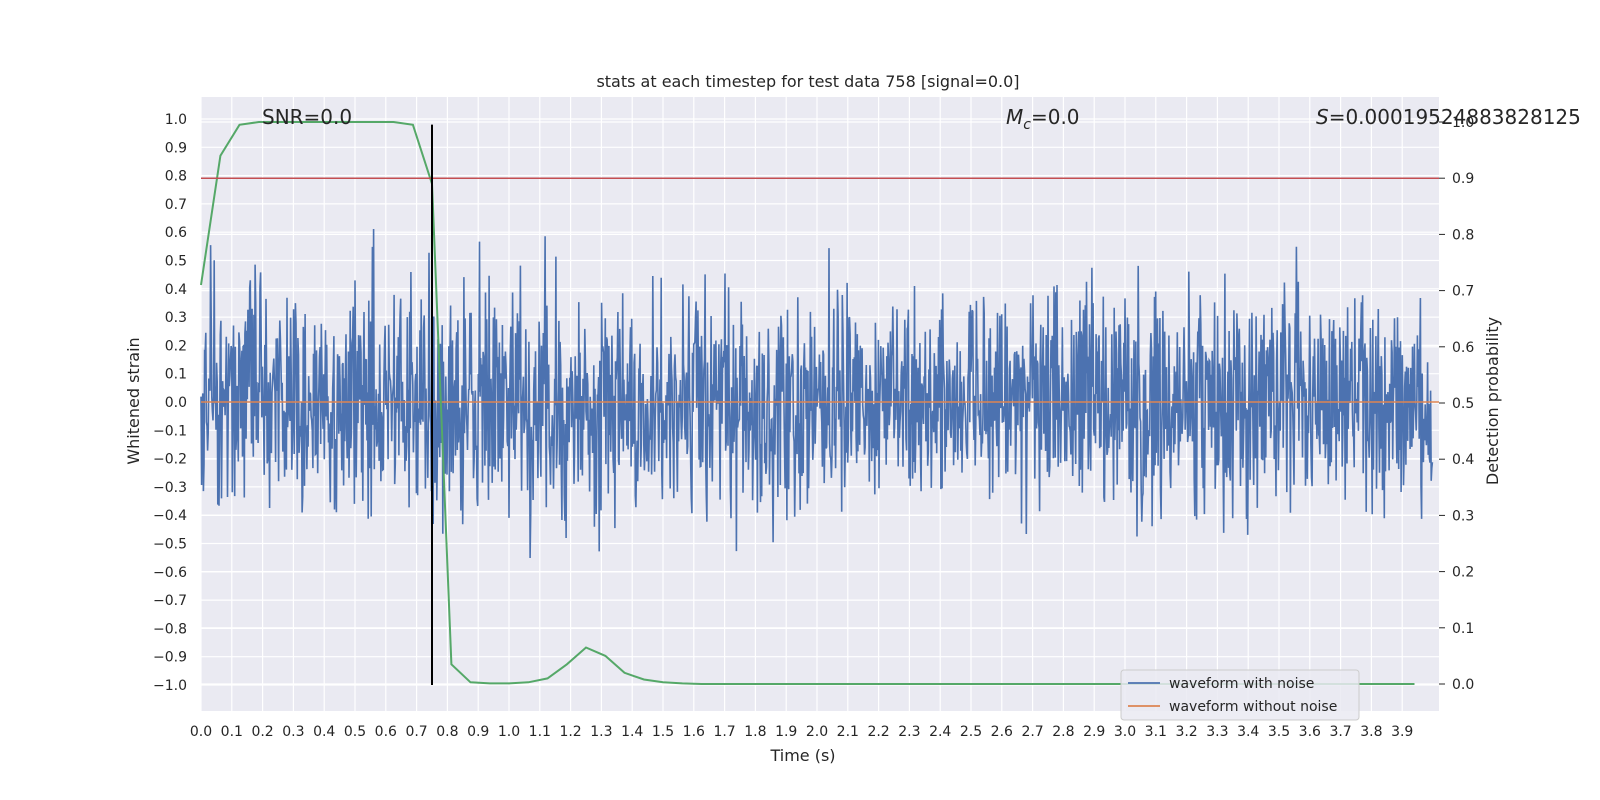 The width and height of the screenshot is (1600, 800). I want to click on s-value: =0.00019524883828125, so click(1455, 117).